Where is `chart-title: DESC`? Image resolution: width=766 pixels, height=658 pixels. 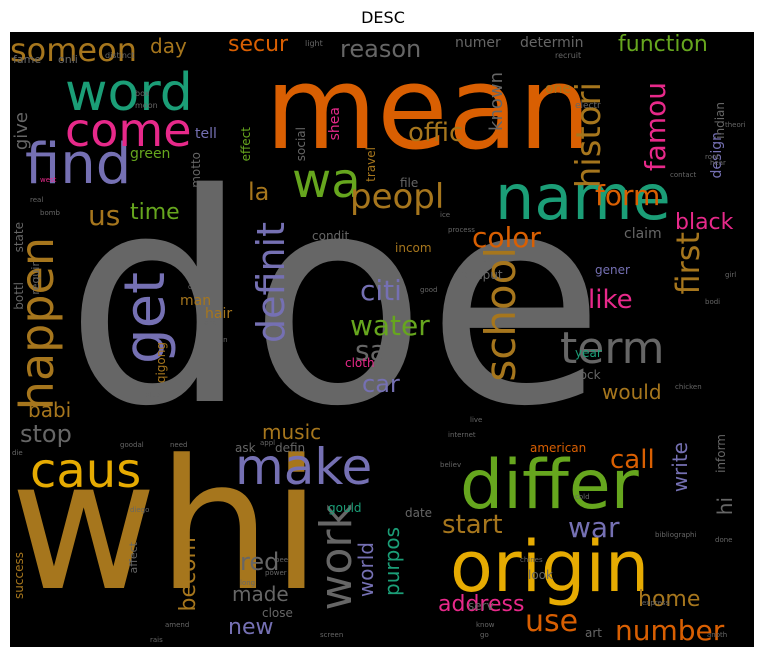 chart-title: DESC is located at coordinates (383, 17).